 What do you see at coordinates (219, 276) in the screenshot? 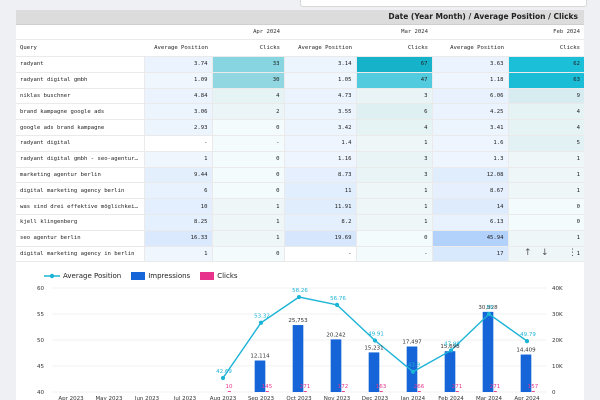
I see `legend-item-clicks: Clicks` at bounding box center [219, 276].